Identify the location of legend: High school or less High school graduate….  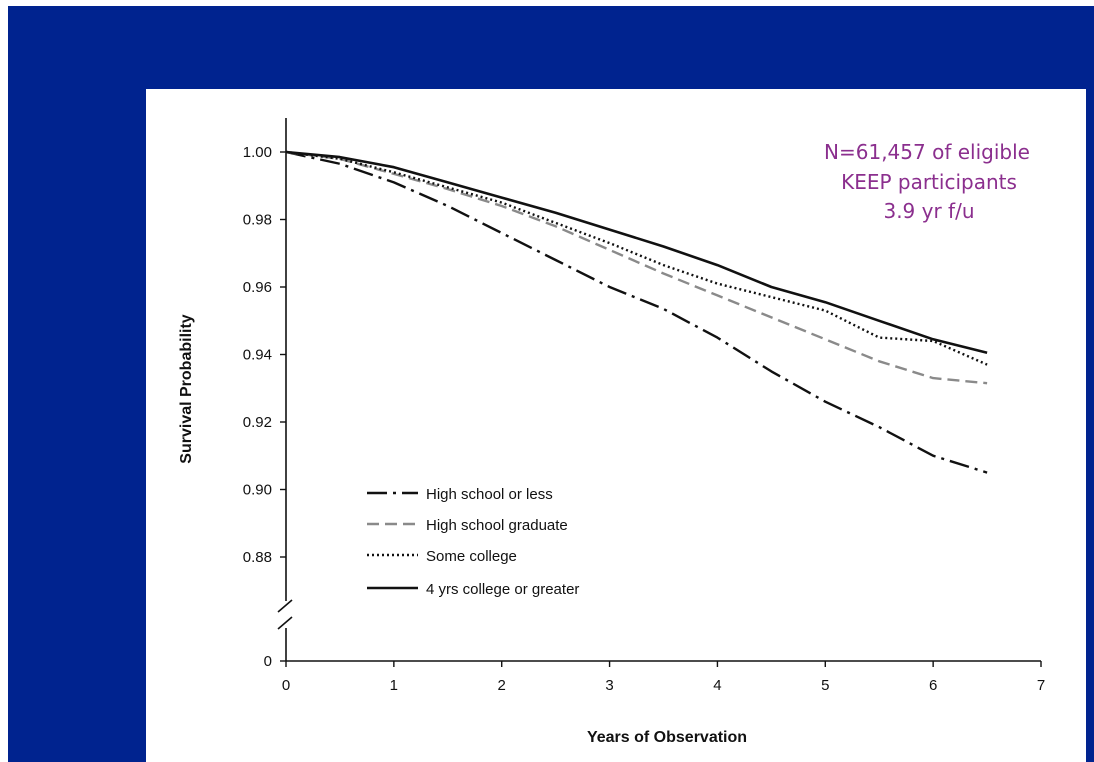
(473, 542).